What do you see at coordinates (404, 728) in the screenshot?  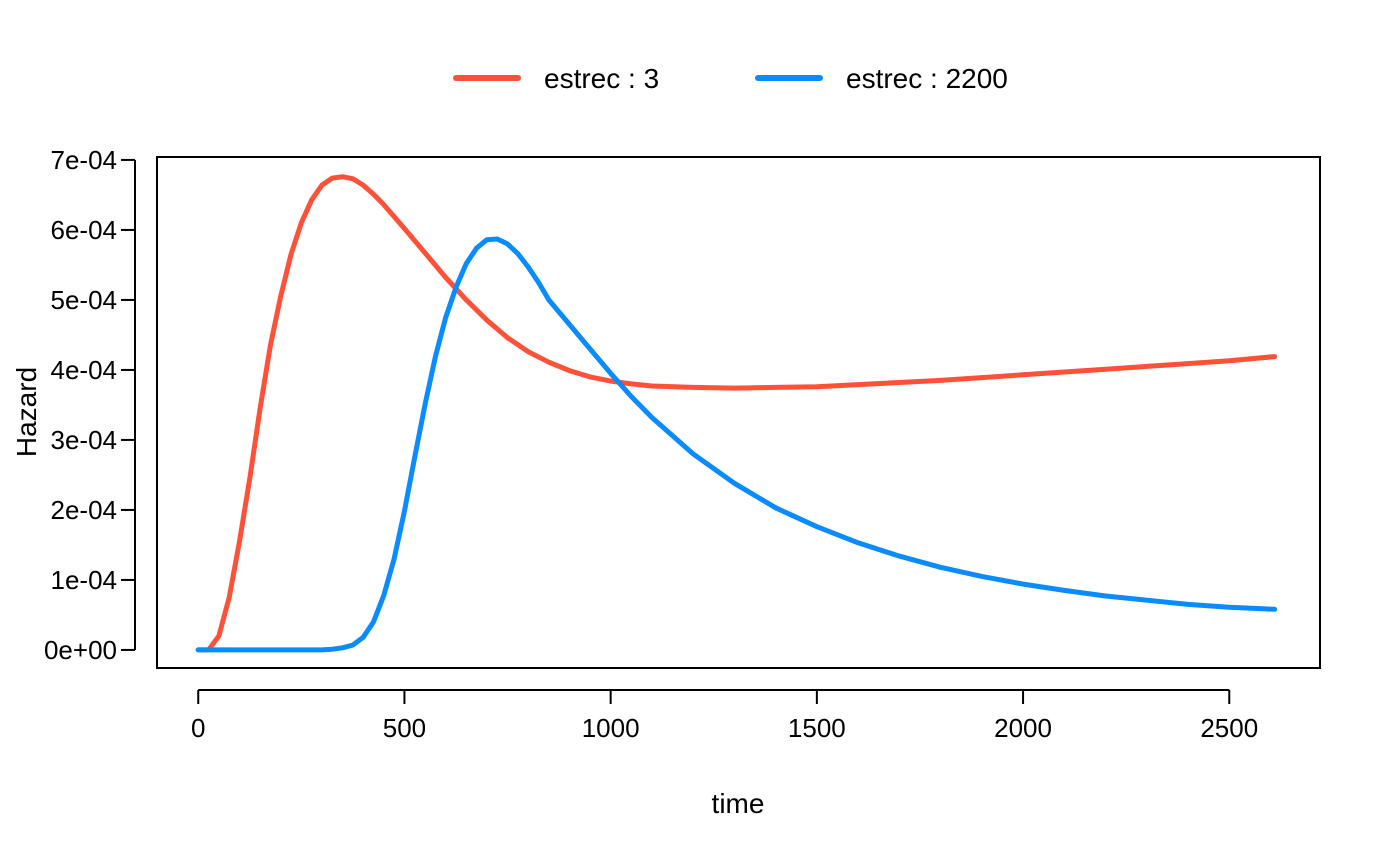 I see `x-tick-label: 500` at bounding box center [404, 728].